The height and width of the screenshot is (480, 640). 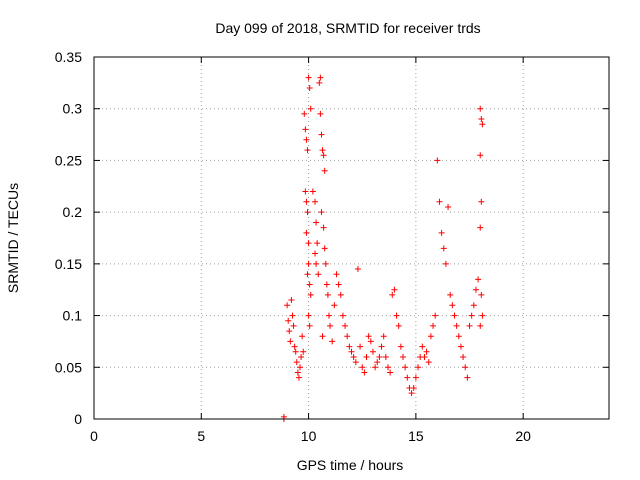 I want to click on x-tick-label: 5, so click(x=201, y=436).